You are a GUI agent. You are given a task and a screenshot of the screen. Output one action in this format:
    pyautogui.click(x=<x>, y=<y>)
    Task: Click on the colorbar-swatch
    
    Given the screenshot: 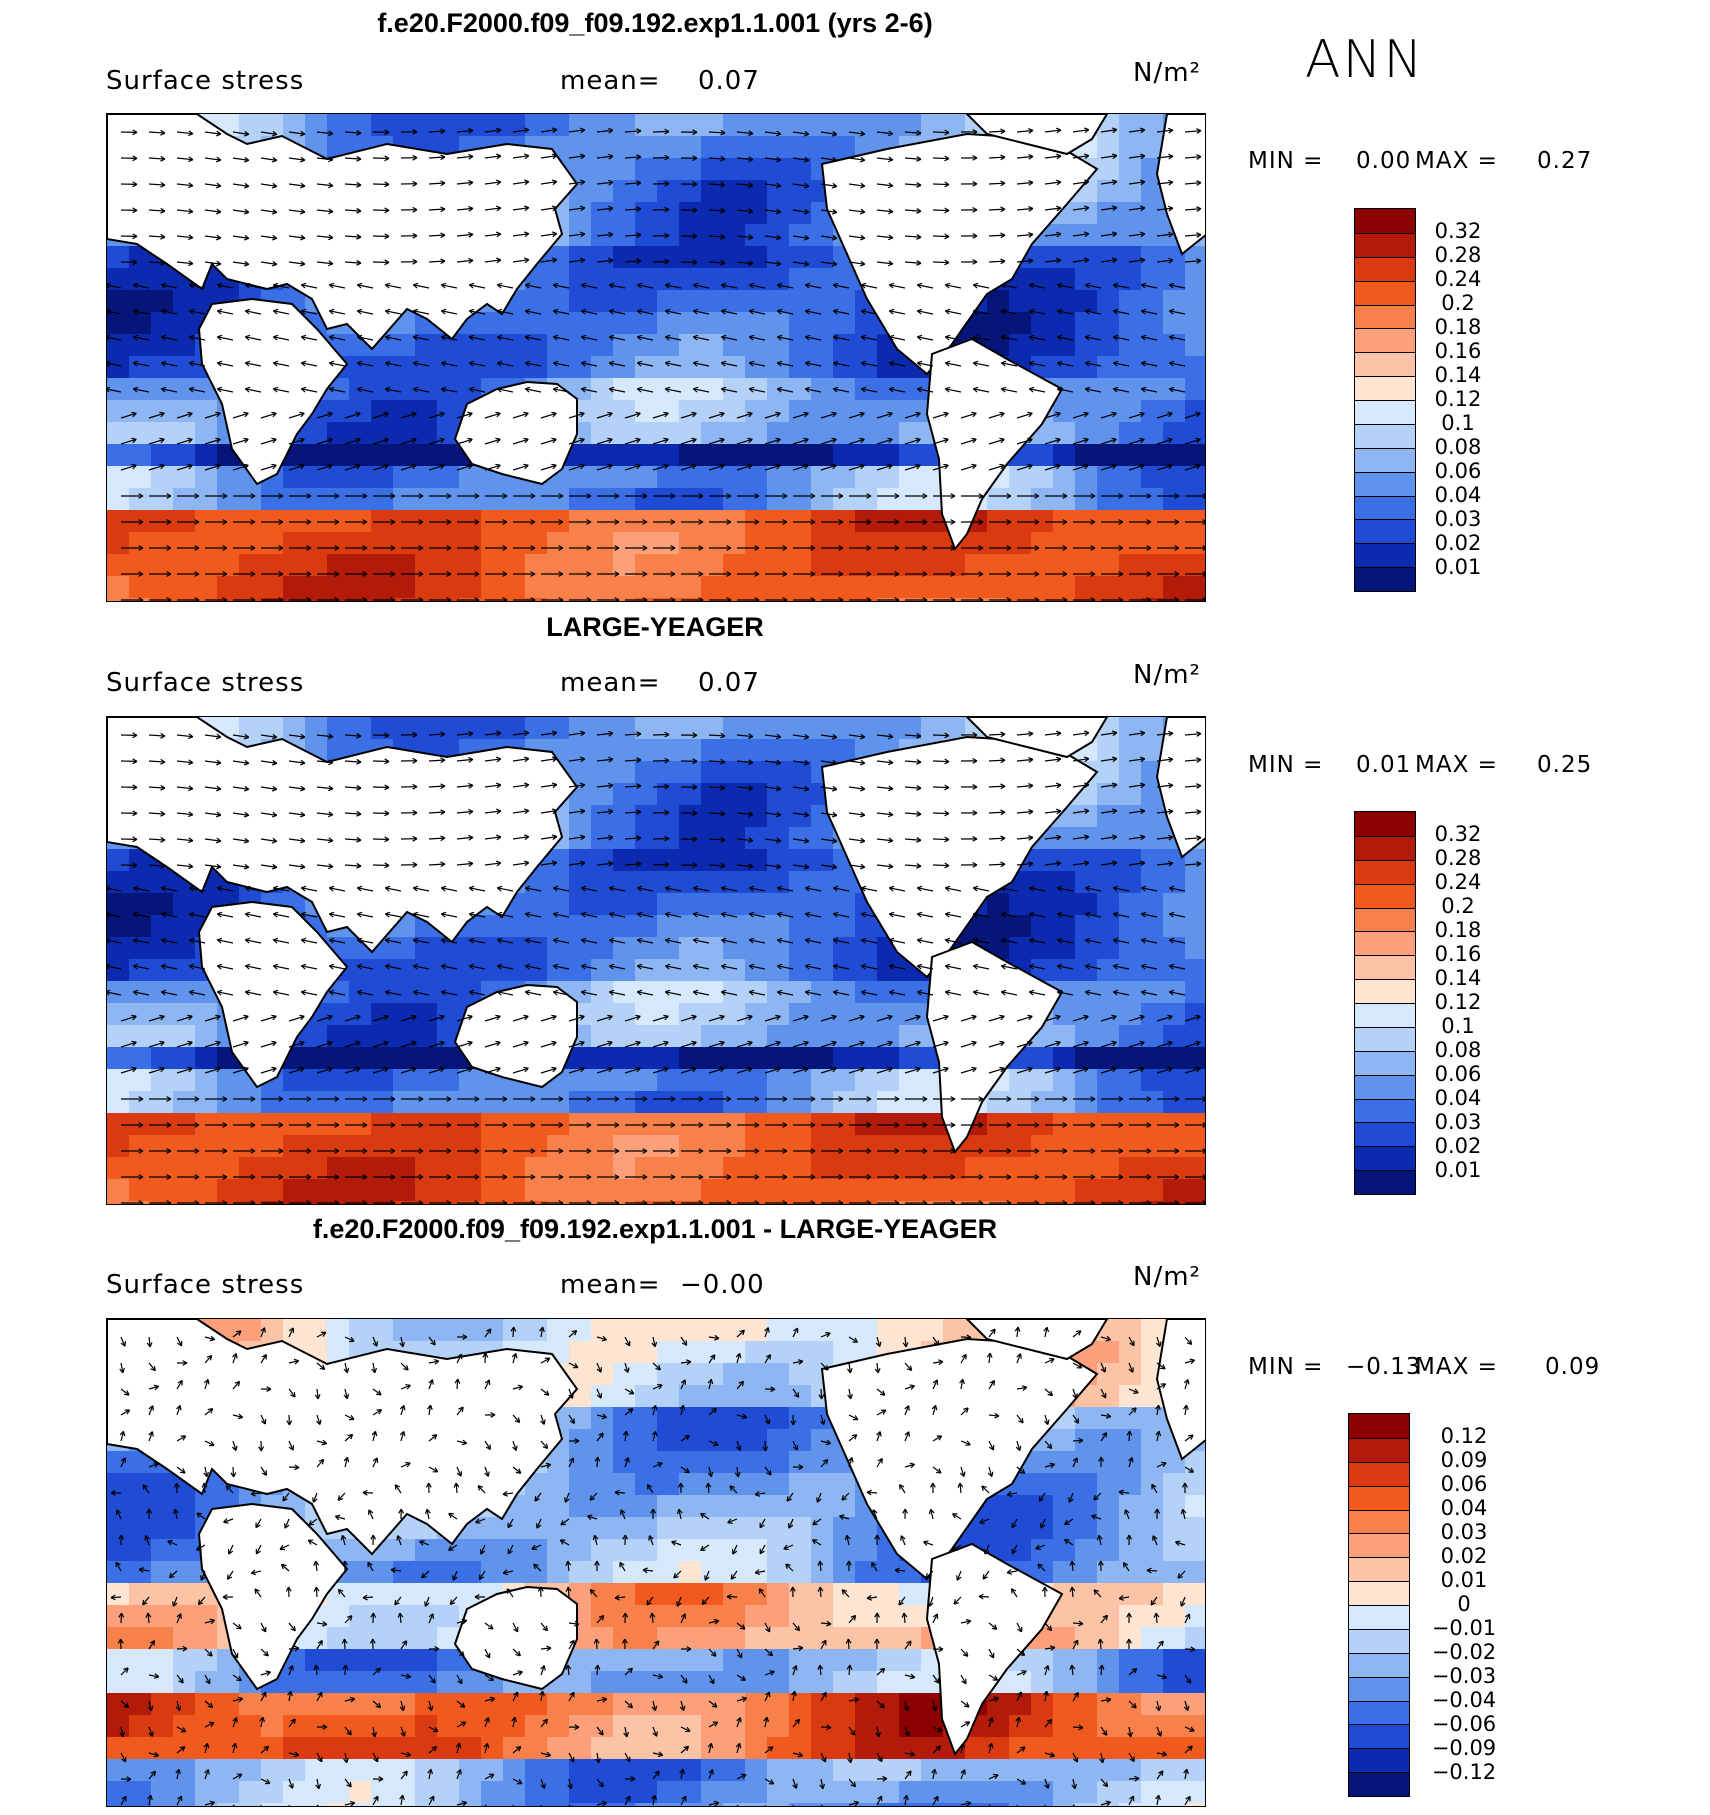 What is the action you would take?
    pyautogui.click(x=1385, y=507)
    